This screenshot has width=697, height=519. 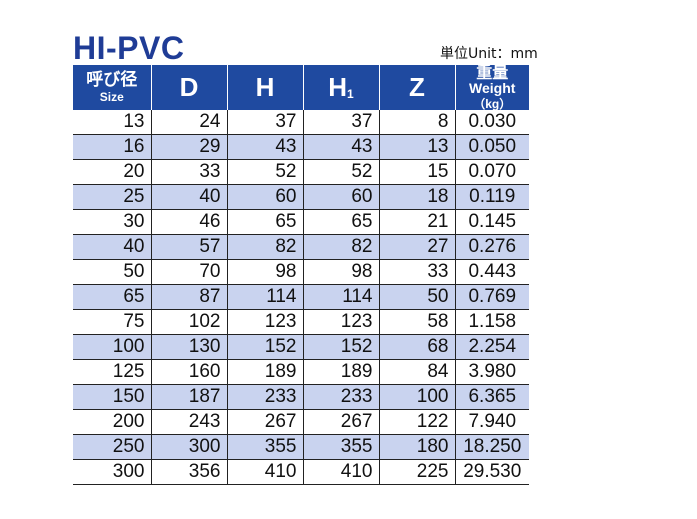 What do you see at coordinates (350, 94) in the screenshot?
I see `h1-header-subscript: 1` at bounding box center [350, 94].